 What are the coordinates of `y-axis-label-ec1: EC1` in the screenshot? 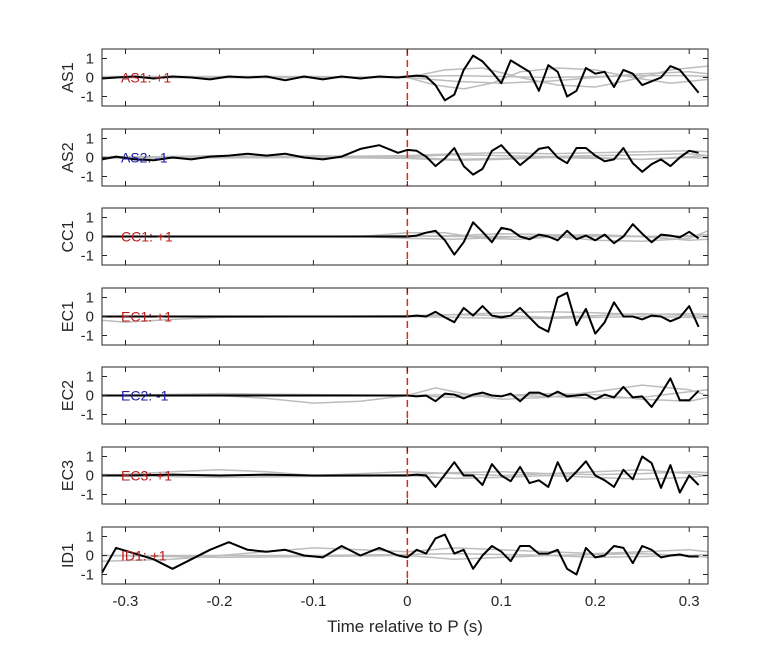 It's located at (68, 316).